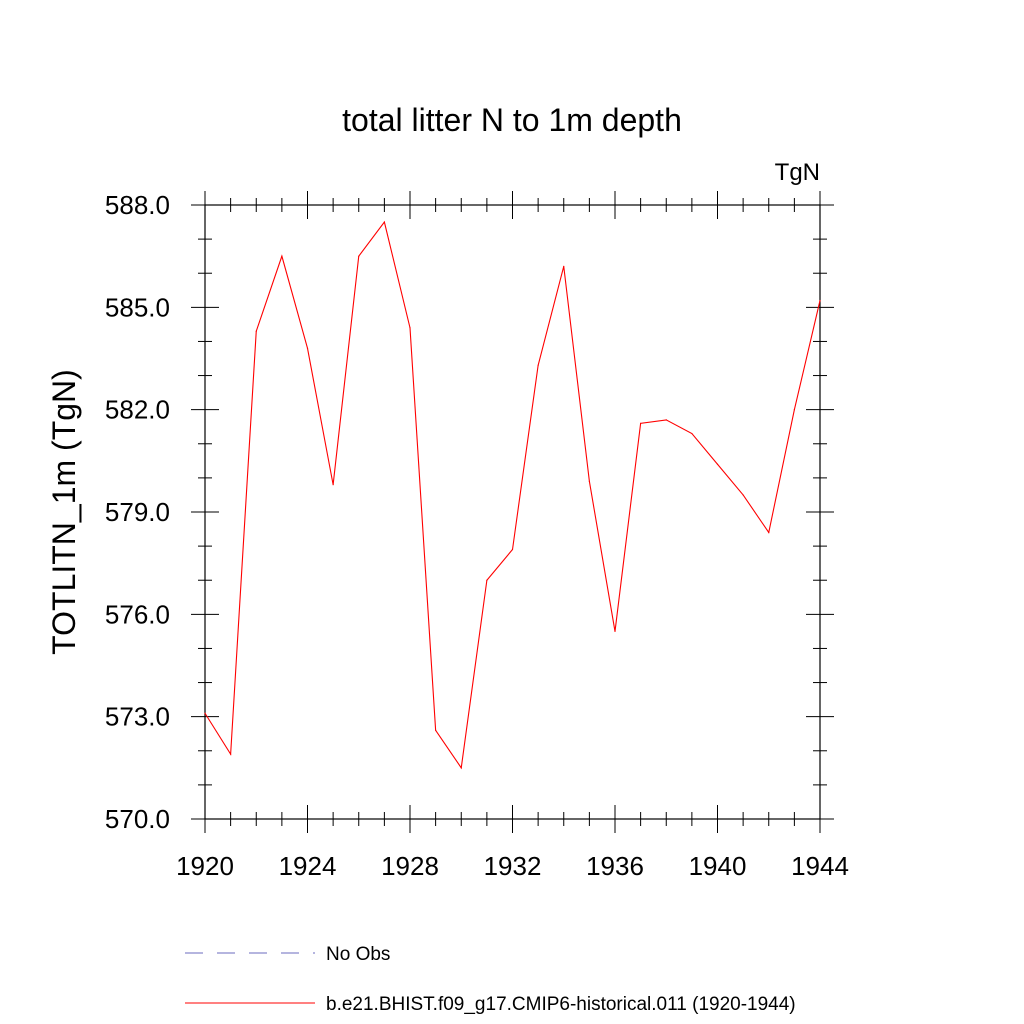 The height and width of the screenshot is (1024, 1024). Describe the element at coordinates (137, 410) in the screenshot. I see `y-tick-label: 582.0` at that location.